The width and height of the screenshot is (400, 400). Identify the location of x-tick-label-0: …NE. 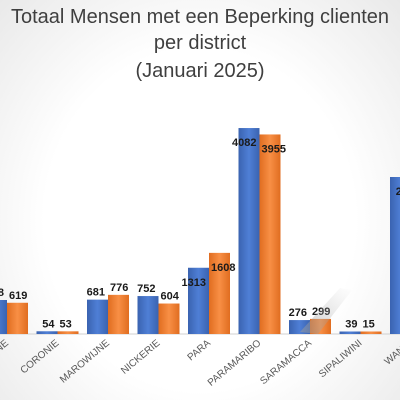
(5, 350).